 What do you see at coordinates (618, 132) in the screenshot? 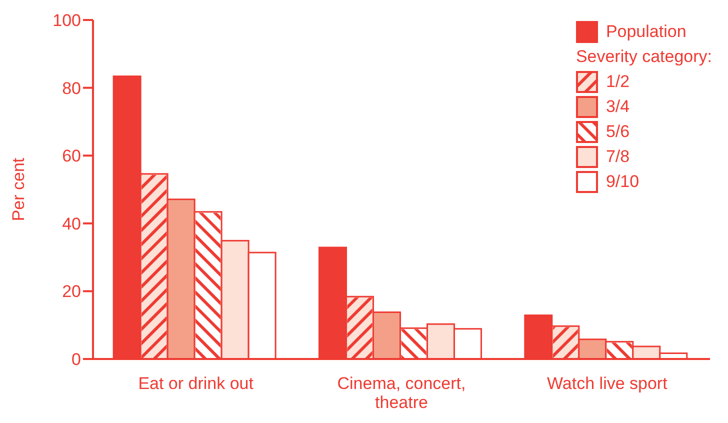
I see `legend-label: 5/6` at bounding box center [618, 132].